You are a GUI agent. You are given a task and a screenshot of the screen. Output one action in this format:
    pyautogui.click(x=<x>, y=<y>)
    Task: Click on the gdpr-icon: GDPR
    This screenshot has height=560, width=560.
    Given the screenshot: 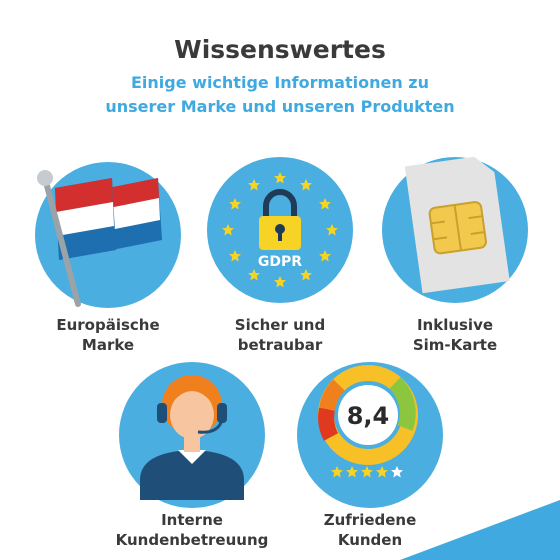 What is the action you would take?
    pyautogui.click(x=280, y=230)
    